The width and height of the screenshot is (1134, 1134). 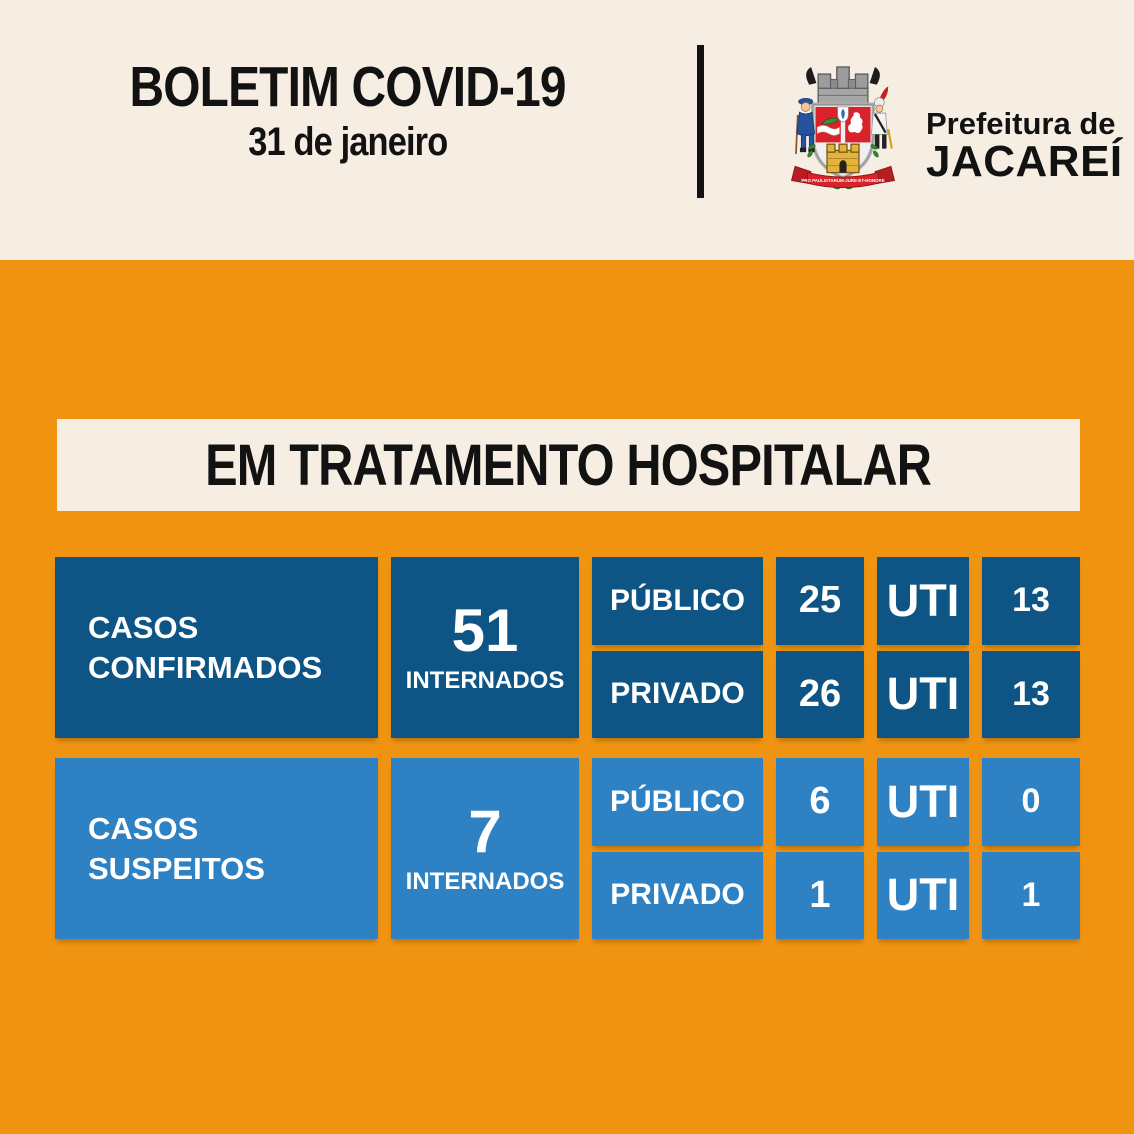 I want to click on bulletin-title-block: BOLETIM COVID-19 31 de janeiro, so click(x=347, y=110).